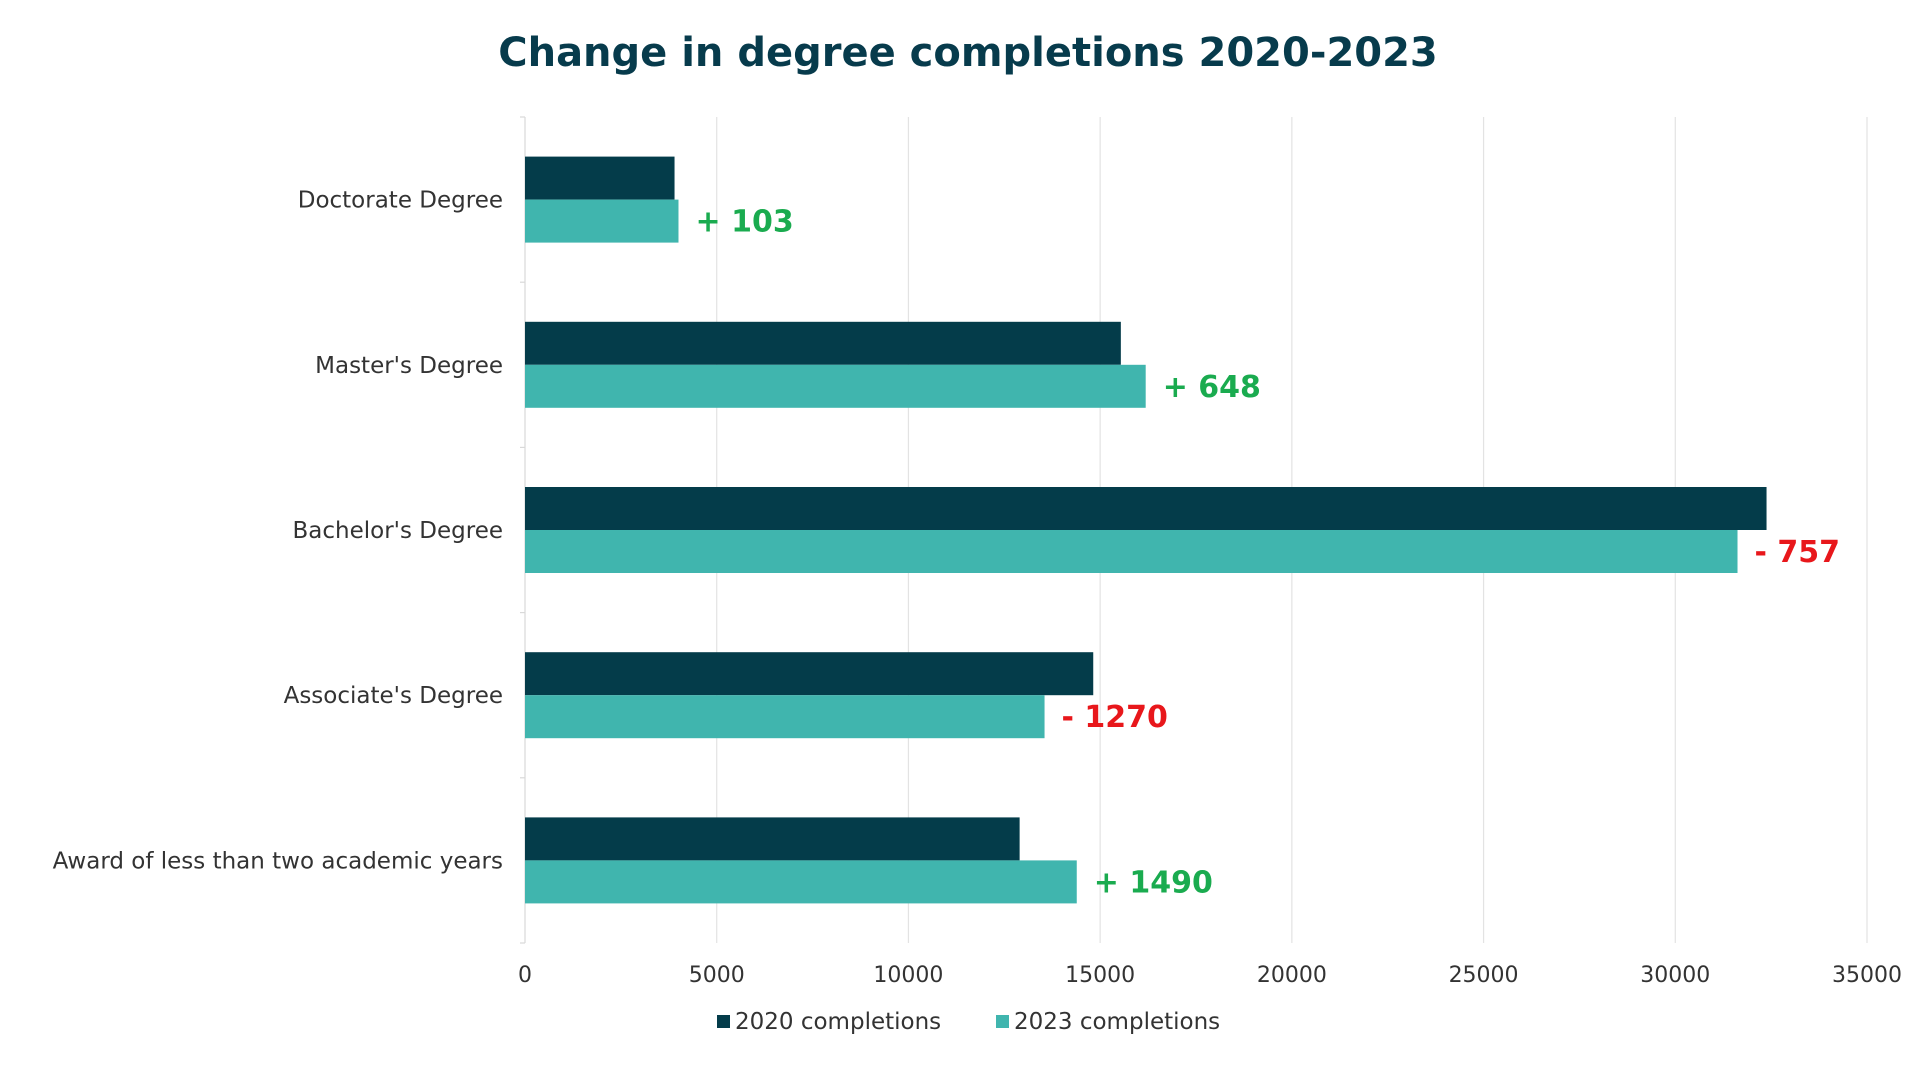  What do you see at coordinates (1675, 975) in the screenshot?
I see `x-tick-label: 30000` at bounding box center [1675, 975].